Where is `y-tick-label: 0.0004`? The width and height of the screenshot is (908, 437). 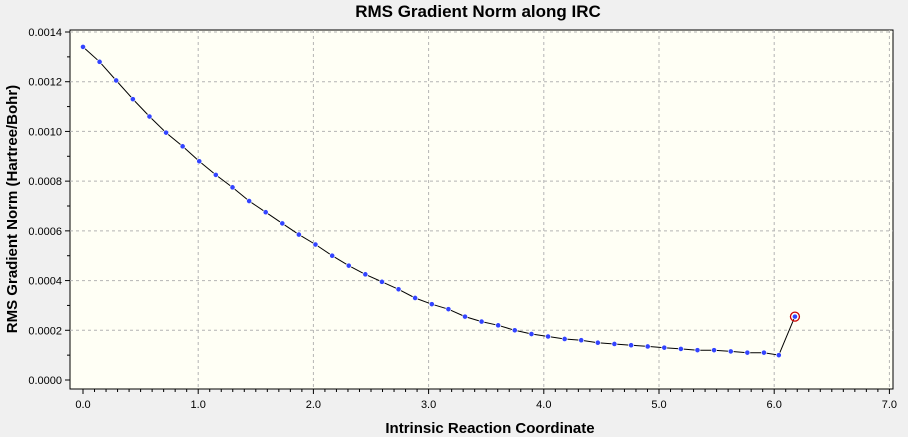
y-tick-label: 0.0004 is located at coordinates (45, 282).